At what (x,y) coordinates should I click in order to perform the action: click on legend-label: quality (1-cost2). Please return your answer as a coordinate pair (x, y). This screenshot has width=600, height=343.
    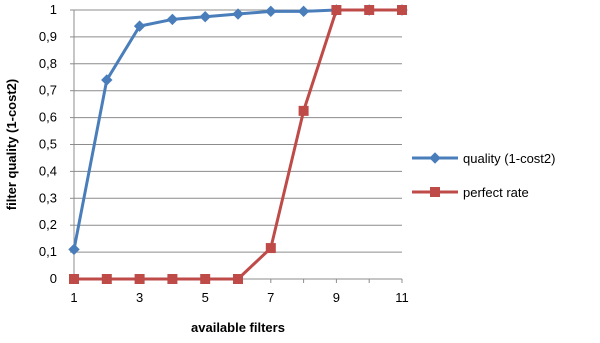
    Looking at the image, I should click on (509, 158).